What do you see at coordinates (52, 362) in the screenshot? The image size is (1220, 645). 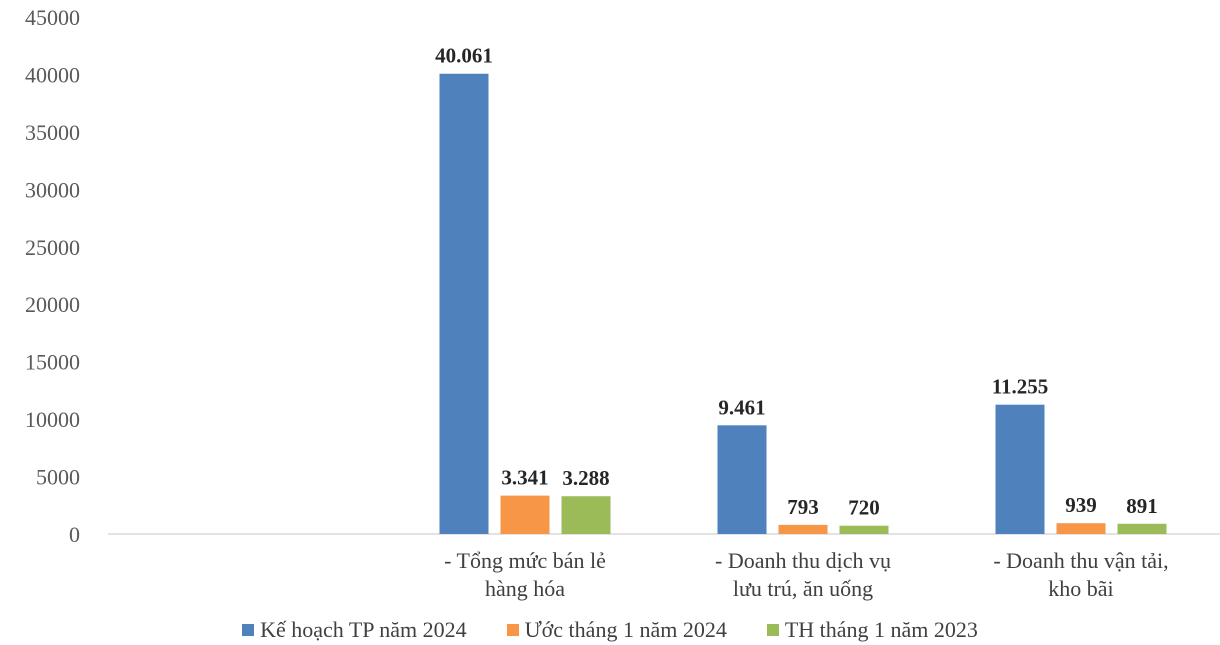 I see `y-tick-label: 15000` at bounding box center [52, 362].